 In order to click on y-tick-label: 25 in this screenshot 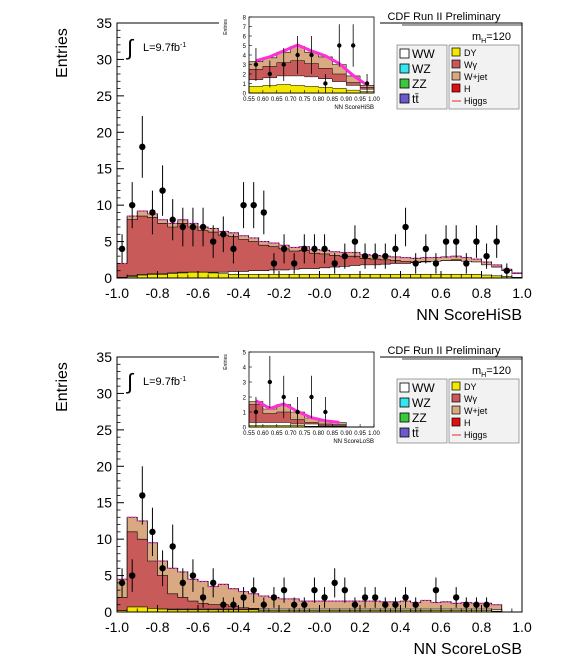, I will do `click(104, 430)`.